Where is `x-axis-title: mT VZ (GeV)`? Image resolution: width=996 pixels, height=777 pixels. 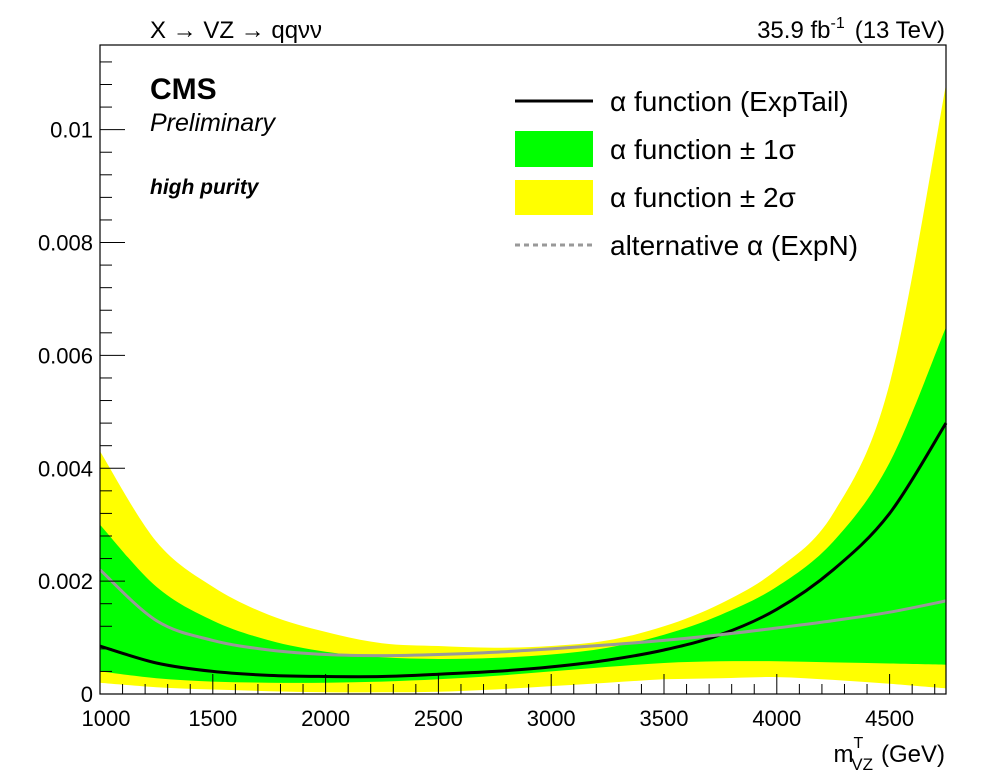
x-axis-title: mT VZ (GeV) is located at coordinates (889, 753).